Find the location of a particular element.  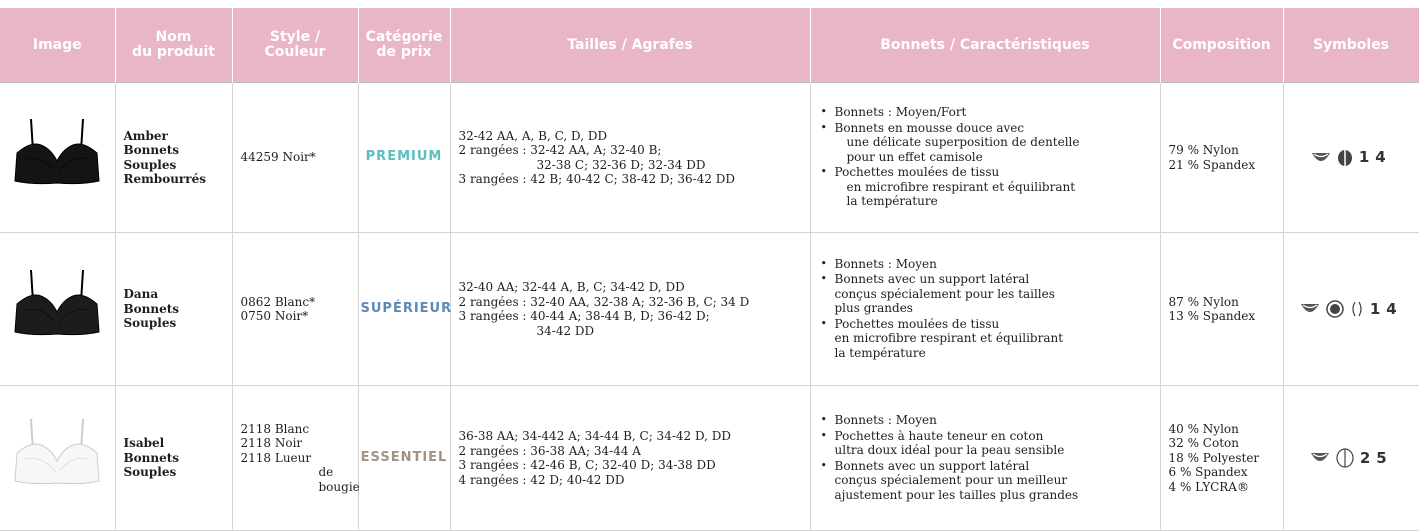

text-line: 2118 Blanc is located at coordinates (275, 428).